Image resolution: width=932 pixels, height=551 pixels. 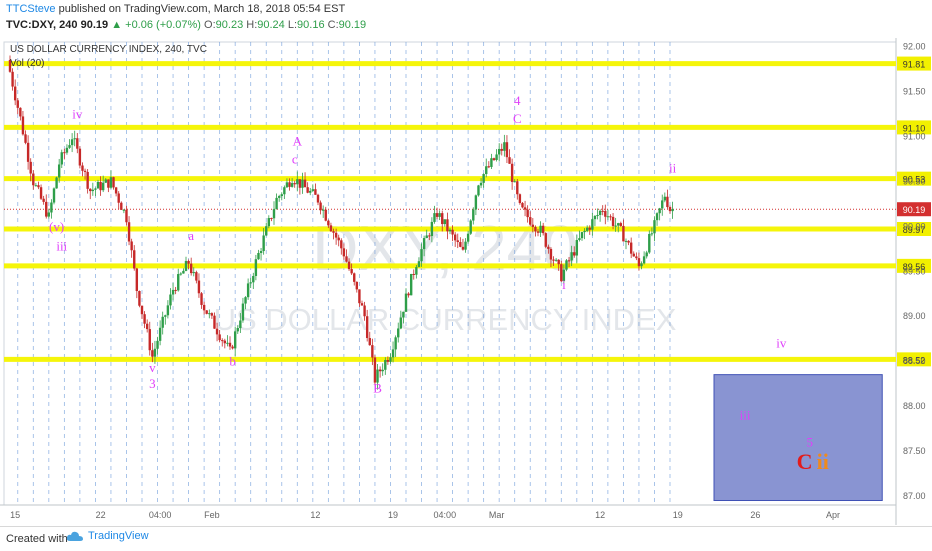 I want to click on level-price-label: 91.81, so click(x=914, y=65).